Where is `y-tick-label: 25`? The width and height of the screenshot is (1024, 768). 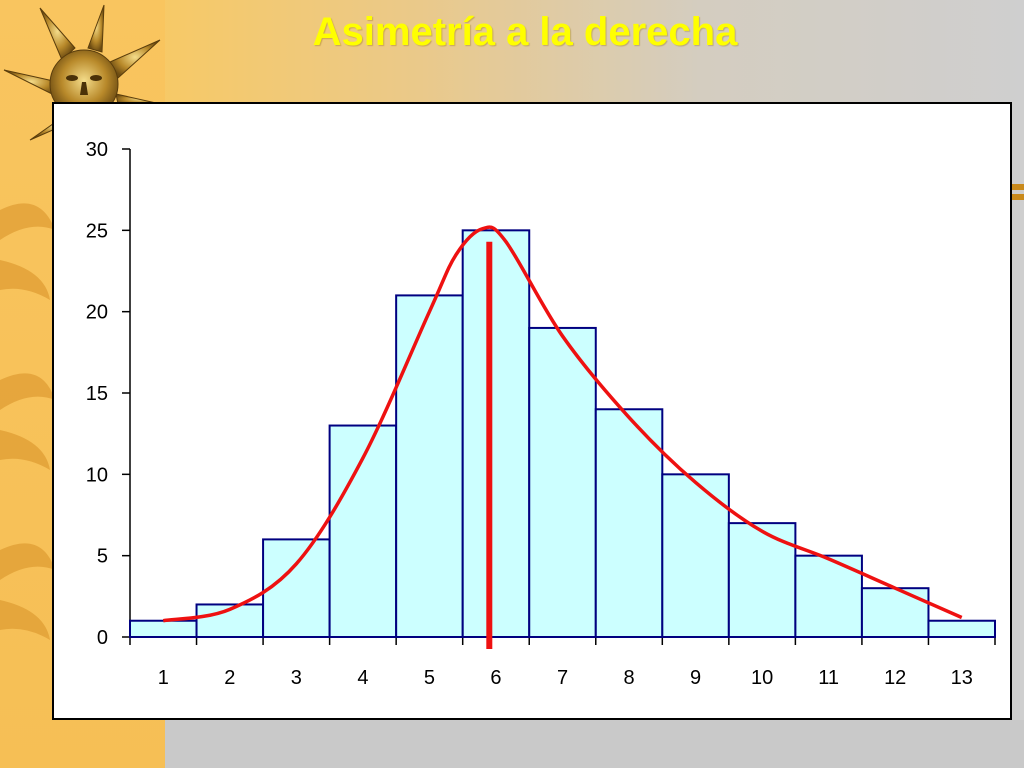 y-tick-label: 25 is located at coordinates (97, 231).